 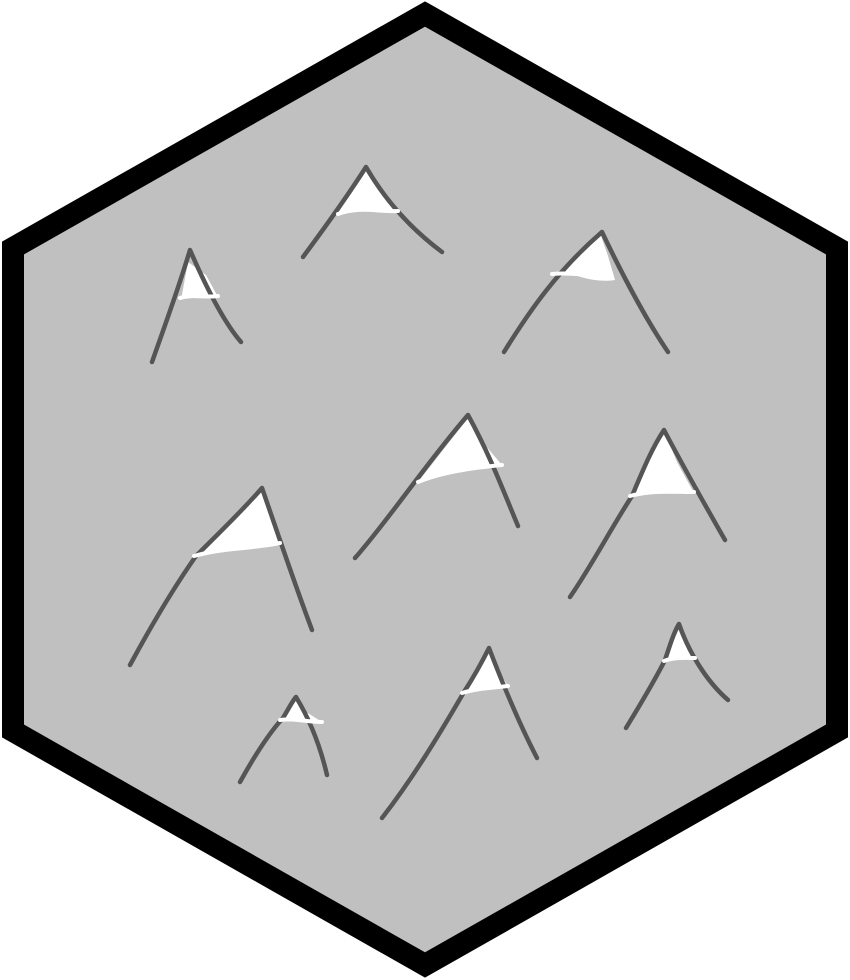 I want to click on mountain-5-icon, so click(x=647, y=513).